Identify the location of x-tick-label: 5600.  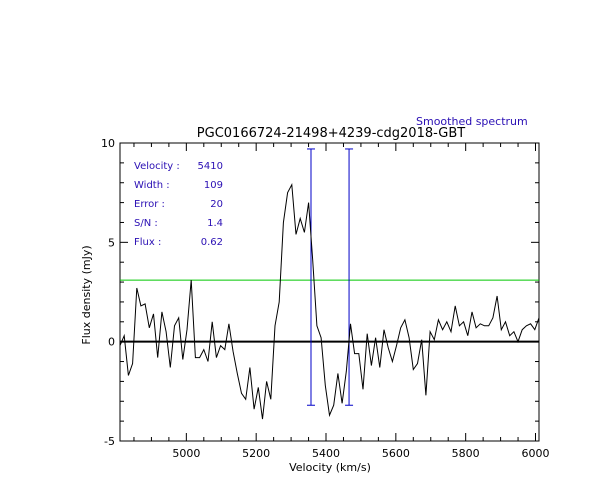
(396, 453).